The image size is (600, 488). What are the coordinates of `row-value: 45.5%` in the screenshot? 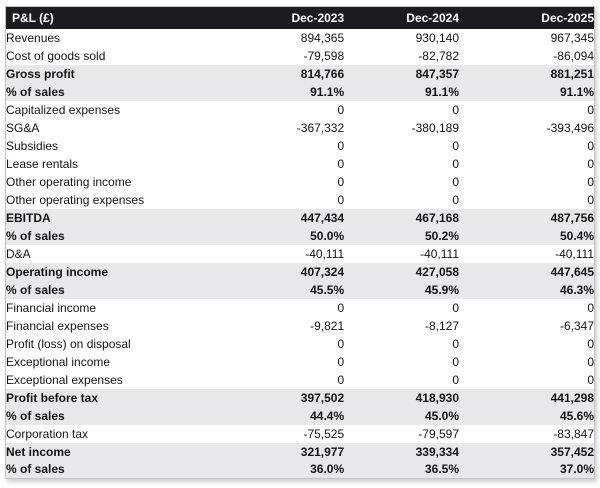 It's located at (327, 289).